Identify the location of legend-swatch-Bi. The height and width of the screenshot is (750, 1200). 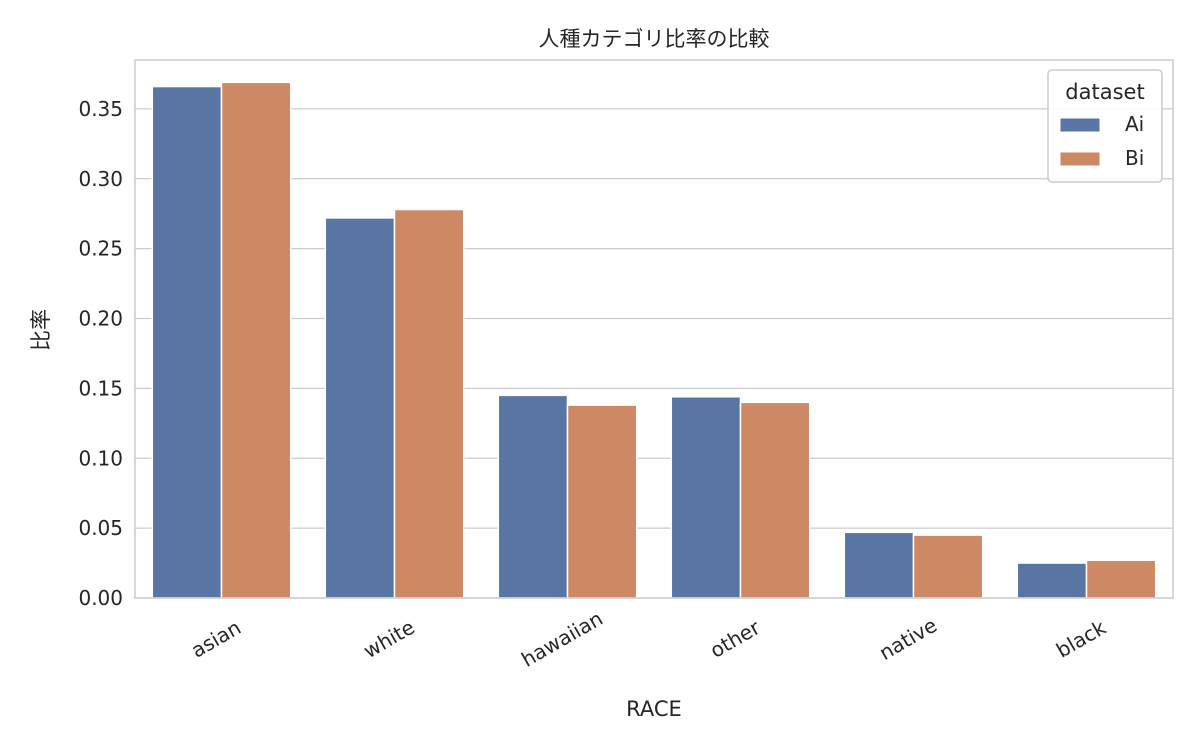
(1080, 159).